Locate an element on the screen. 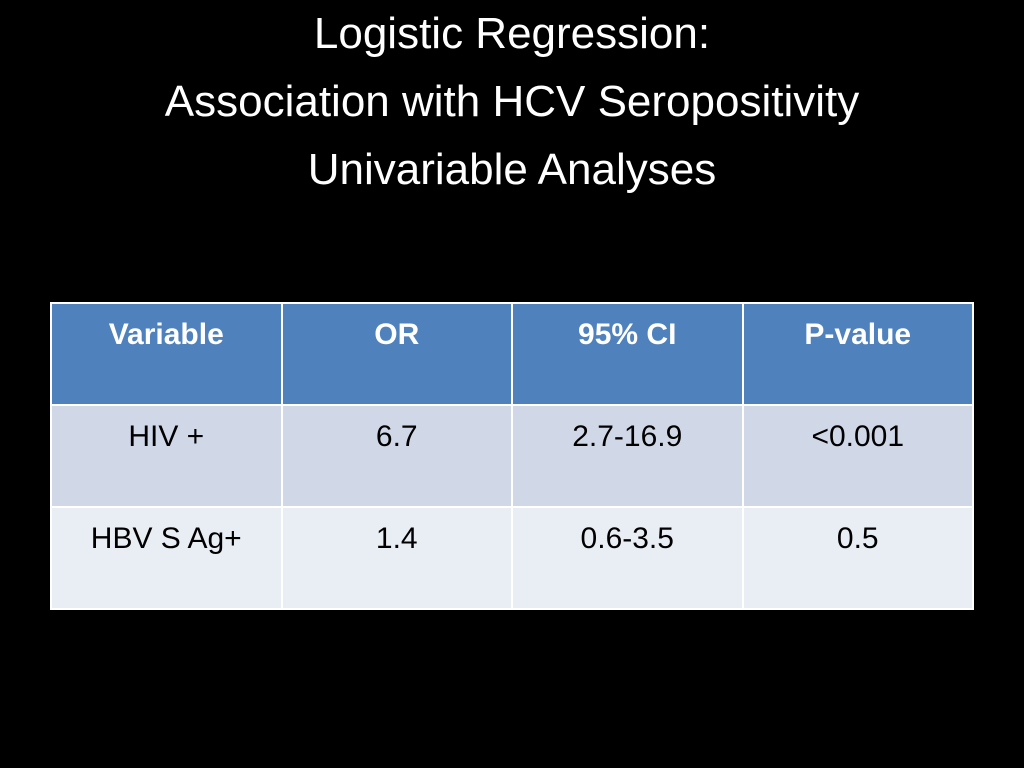 Image resolution: width=1024 pixels, height=768 pixels. header-p-value: P-value is located at coordinates (857, 354).